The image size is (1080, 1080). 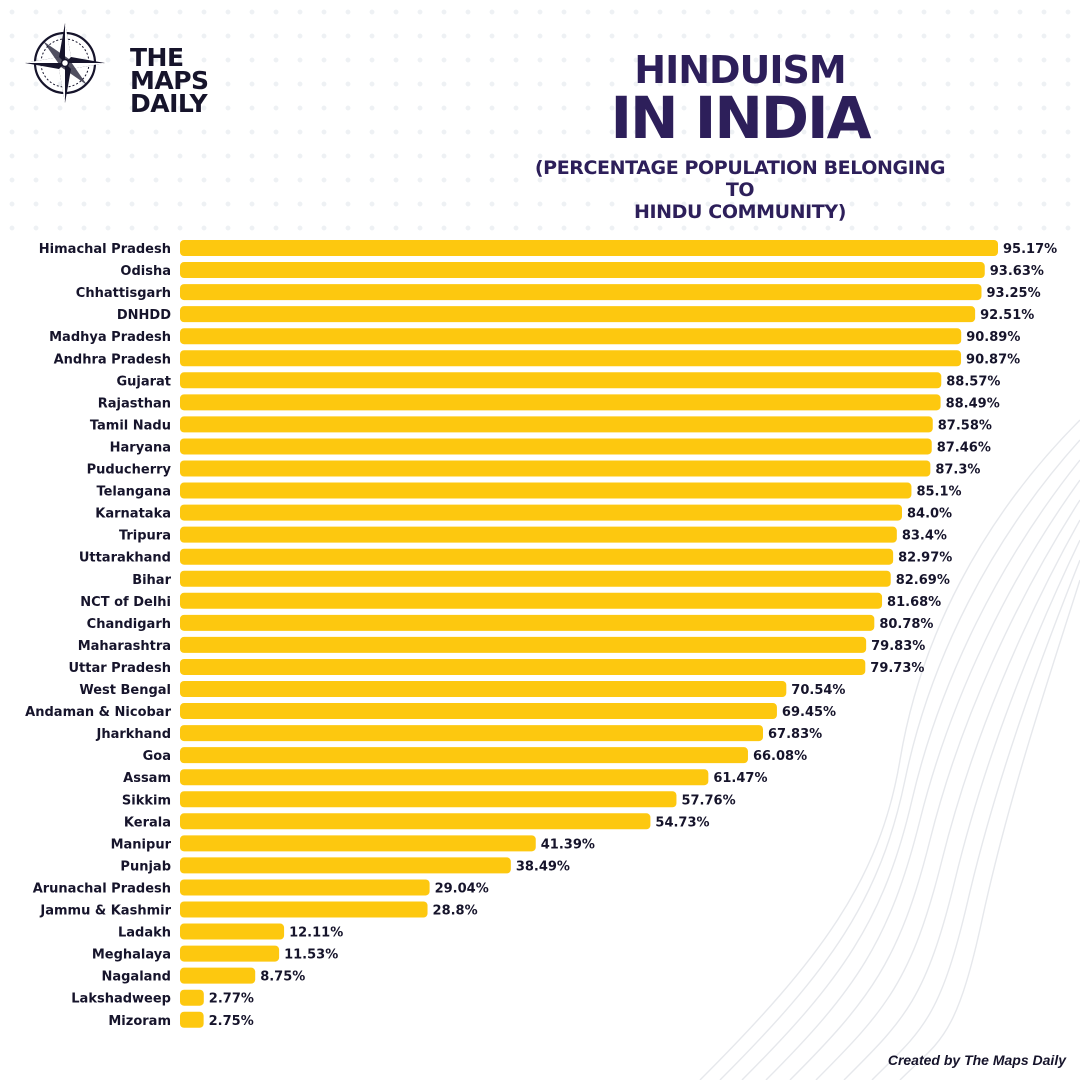 I want to click on category-label: Andhra Pradesh, so click(x=112, y=359).